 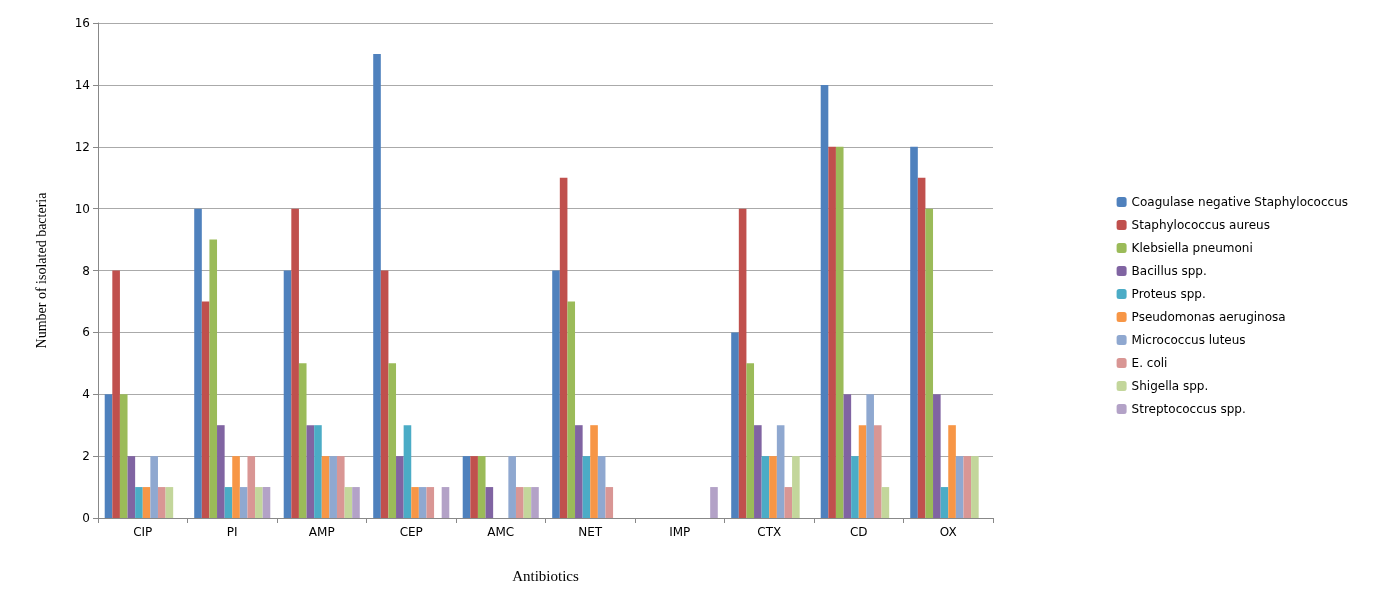 I want to click on x-tick-label: AMC, so click(x=501, y=532).